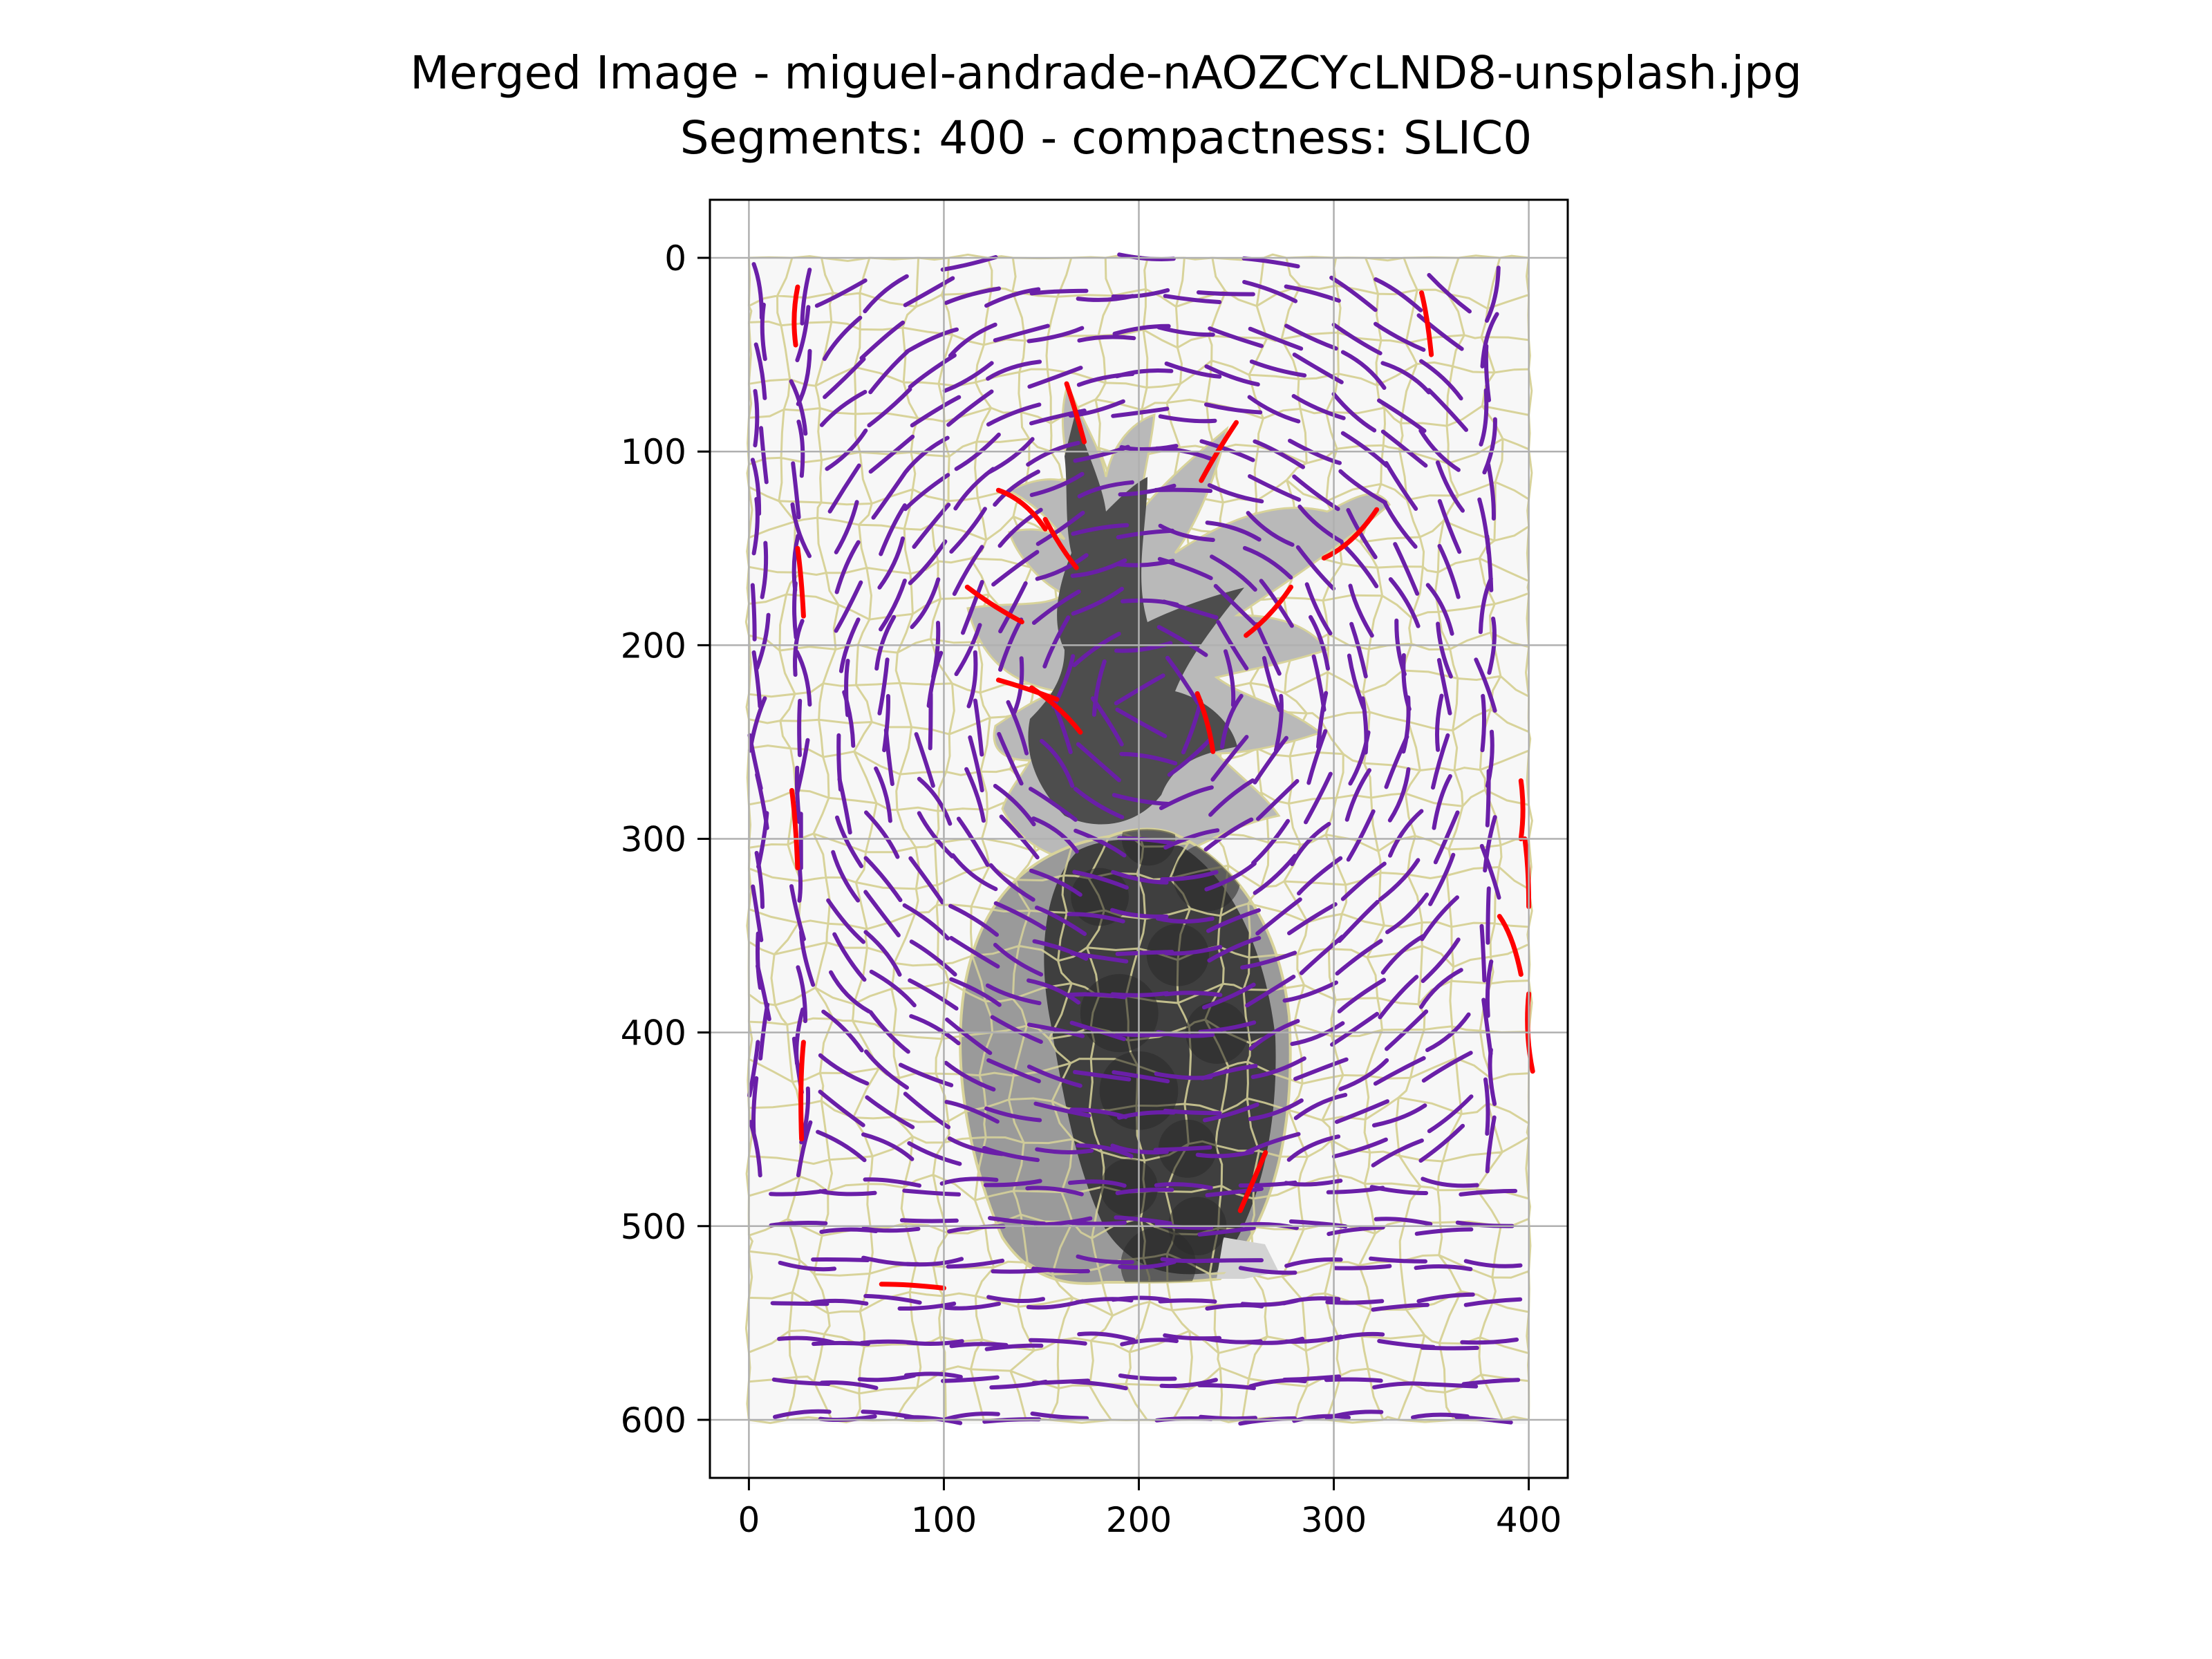 The image size is (2212, 1659). Describe the element at coordinates (1136, 620) in the screenshot. I see `pineapple-leaf-shadow` at that location.